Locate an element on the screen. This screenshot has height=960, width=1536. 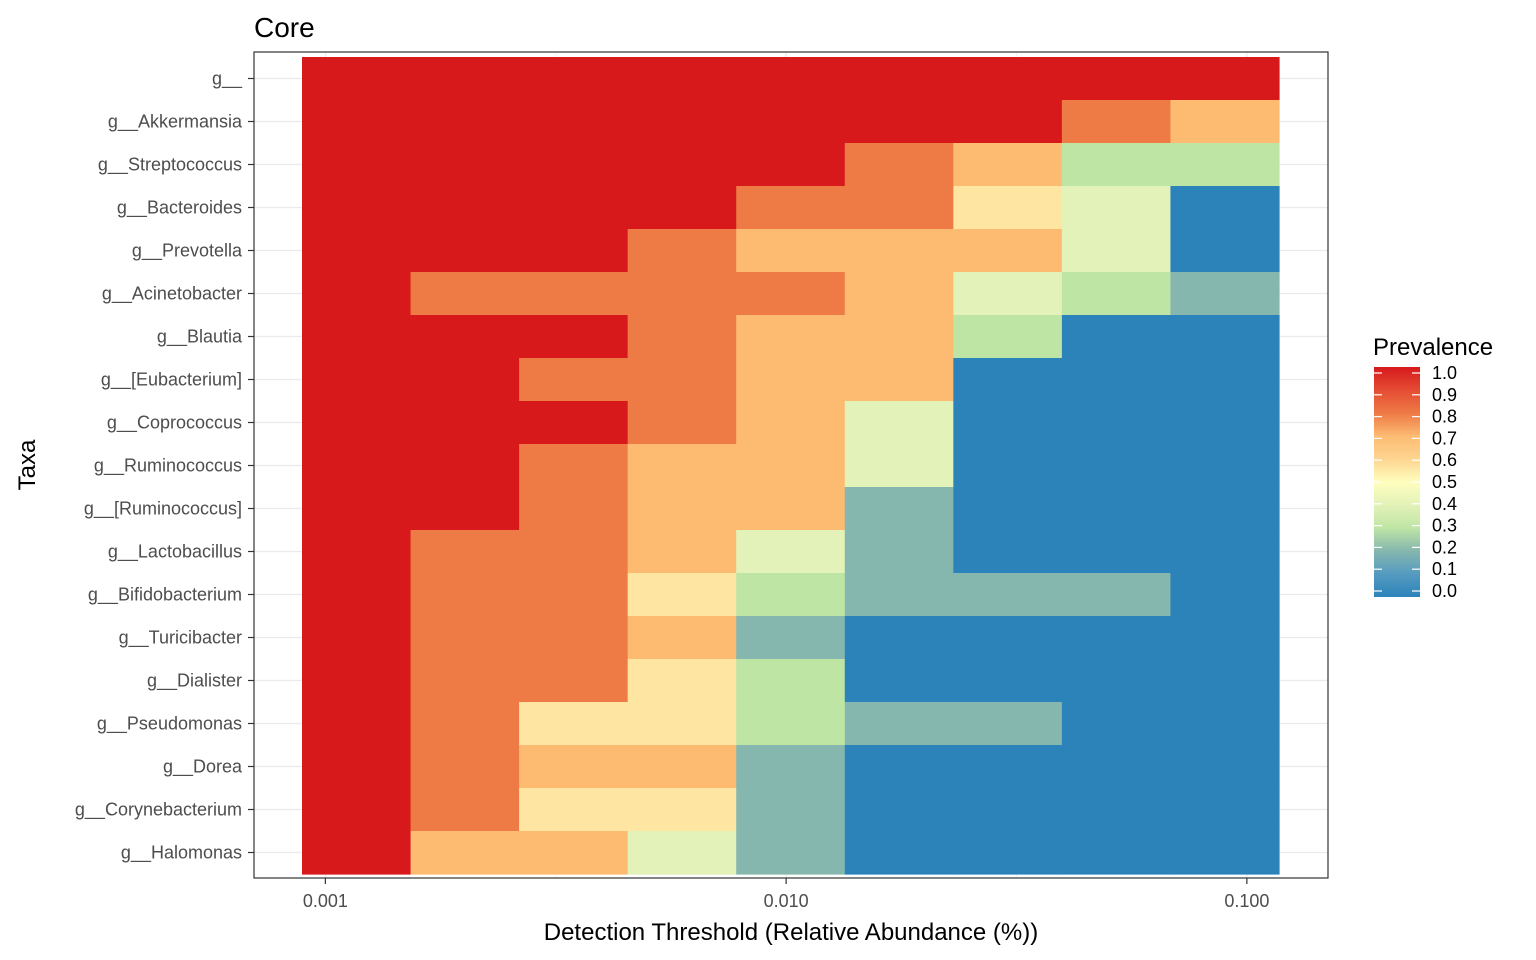
legend-tick-label: 0.8 is located at coordinates (1444, 417).